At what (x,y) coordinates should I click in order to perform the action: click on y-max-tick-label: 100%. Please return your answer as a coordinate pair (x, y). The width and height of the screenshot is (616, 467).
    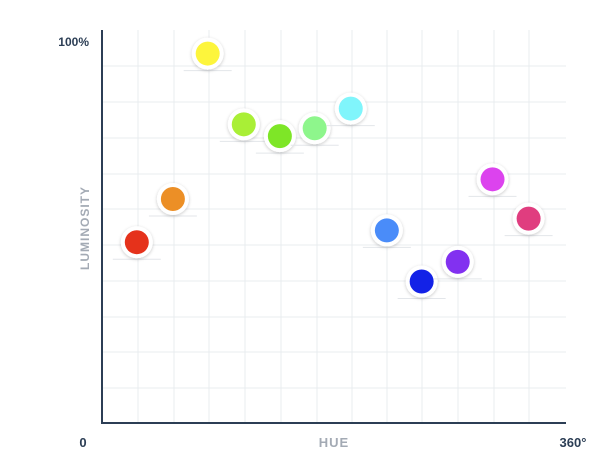
    Looking at the image, I should click on (73, 42).